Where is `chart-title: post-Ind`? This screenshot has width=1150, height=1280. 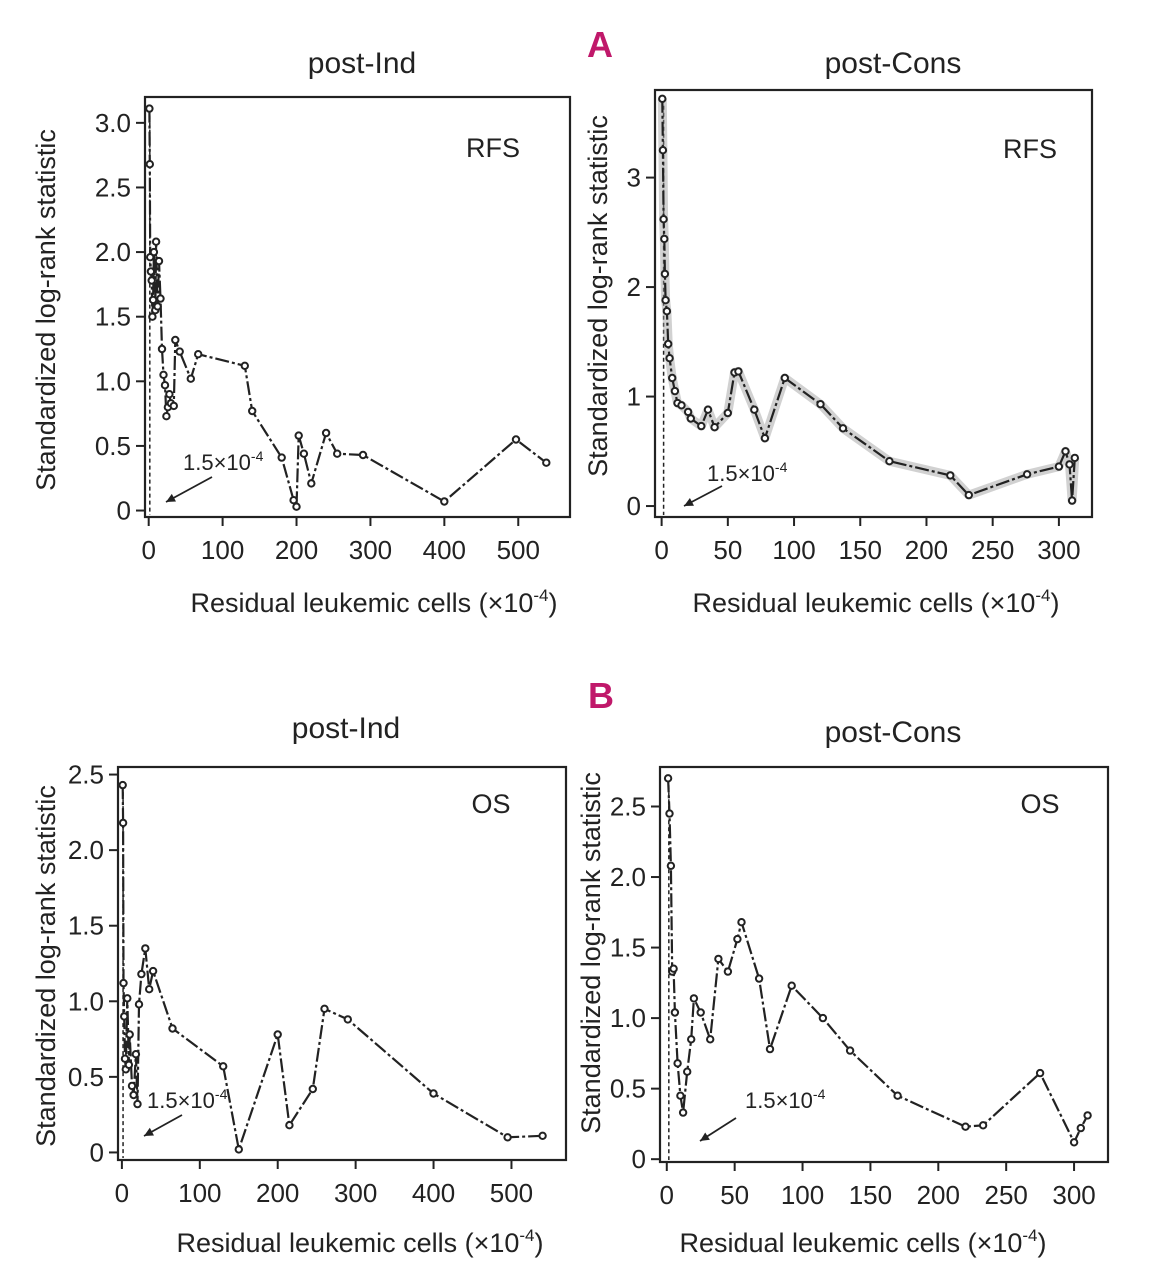 chart-title: post-Ind is located at coordinates (362, 63).